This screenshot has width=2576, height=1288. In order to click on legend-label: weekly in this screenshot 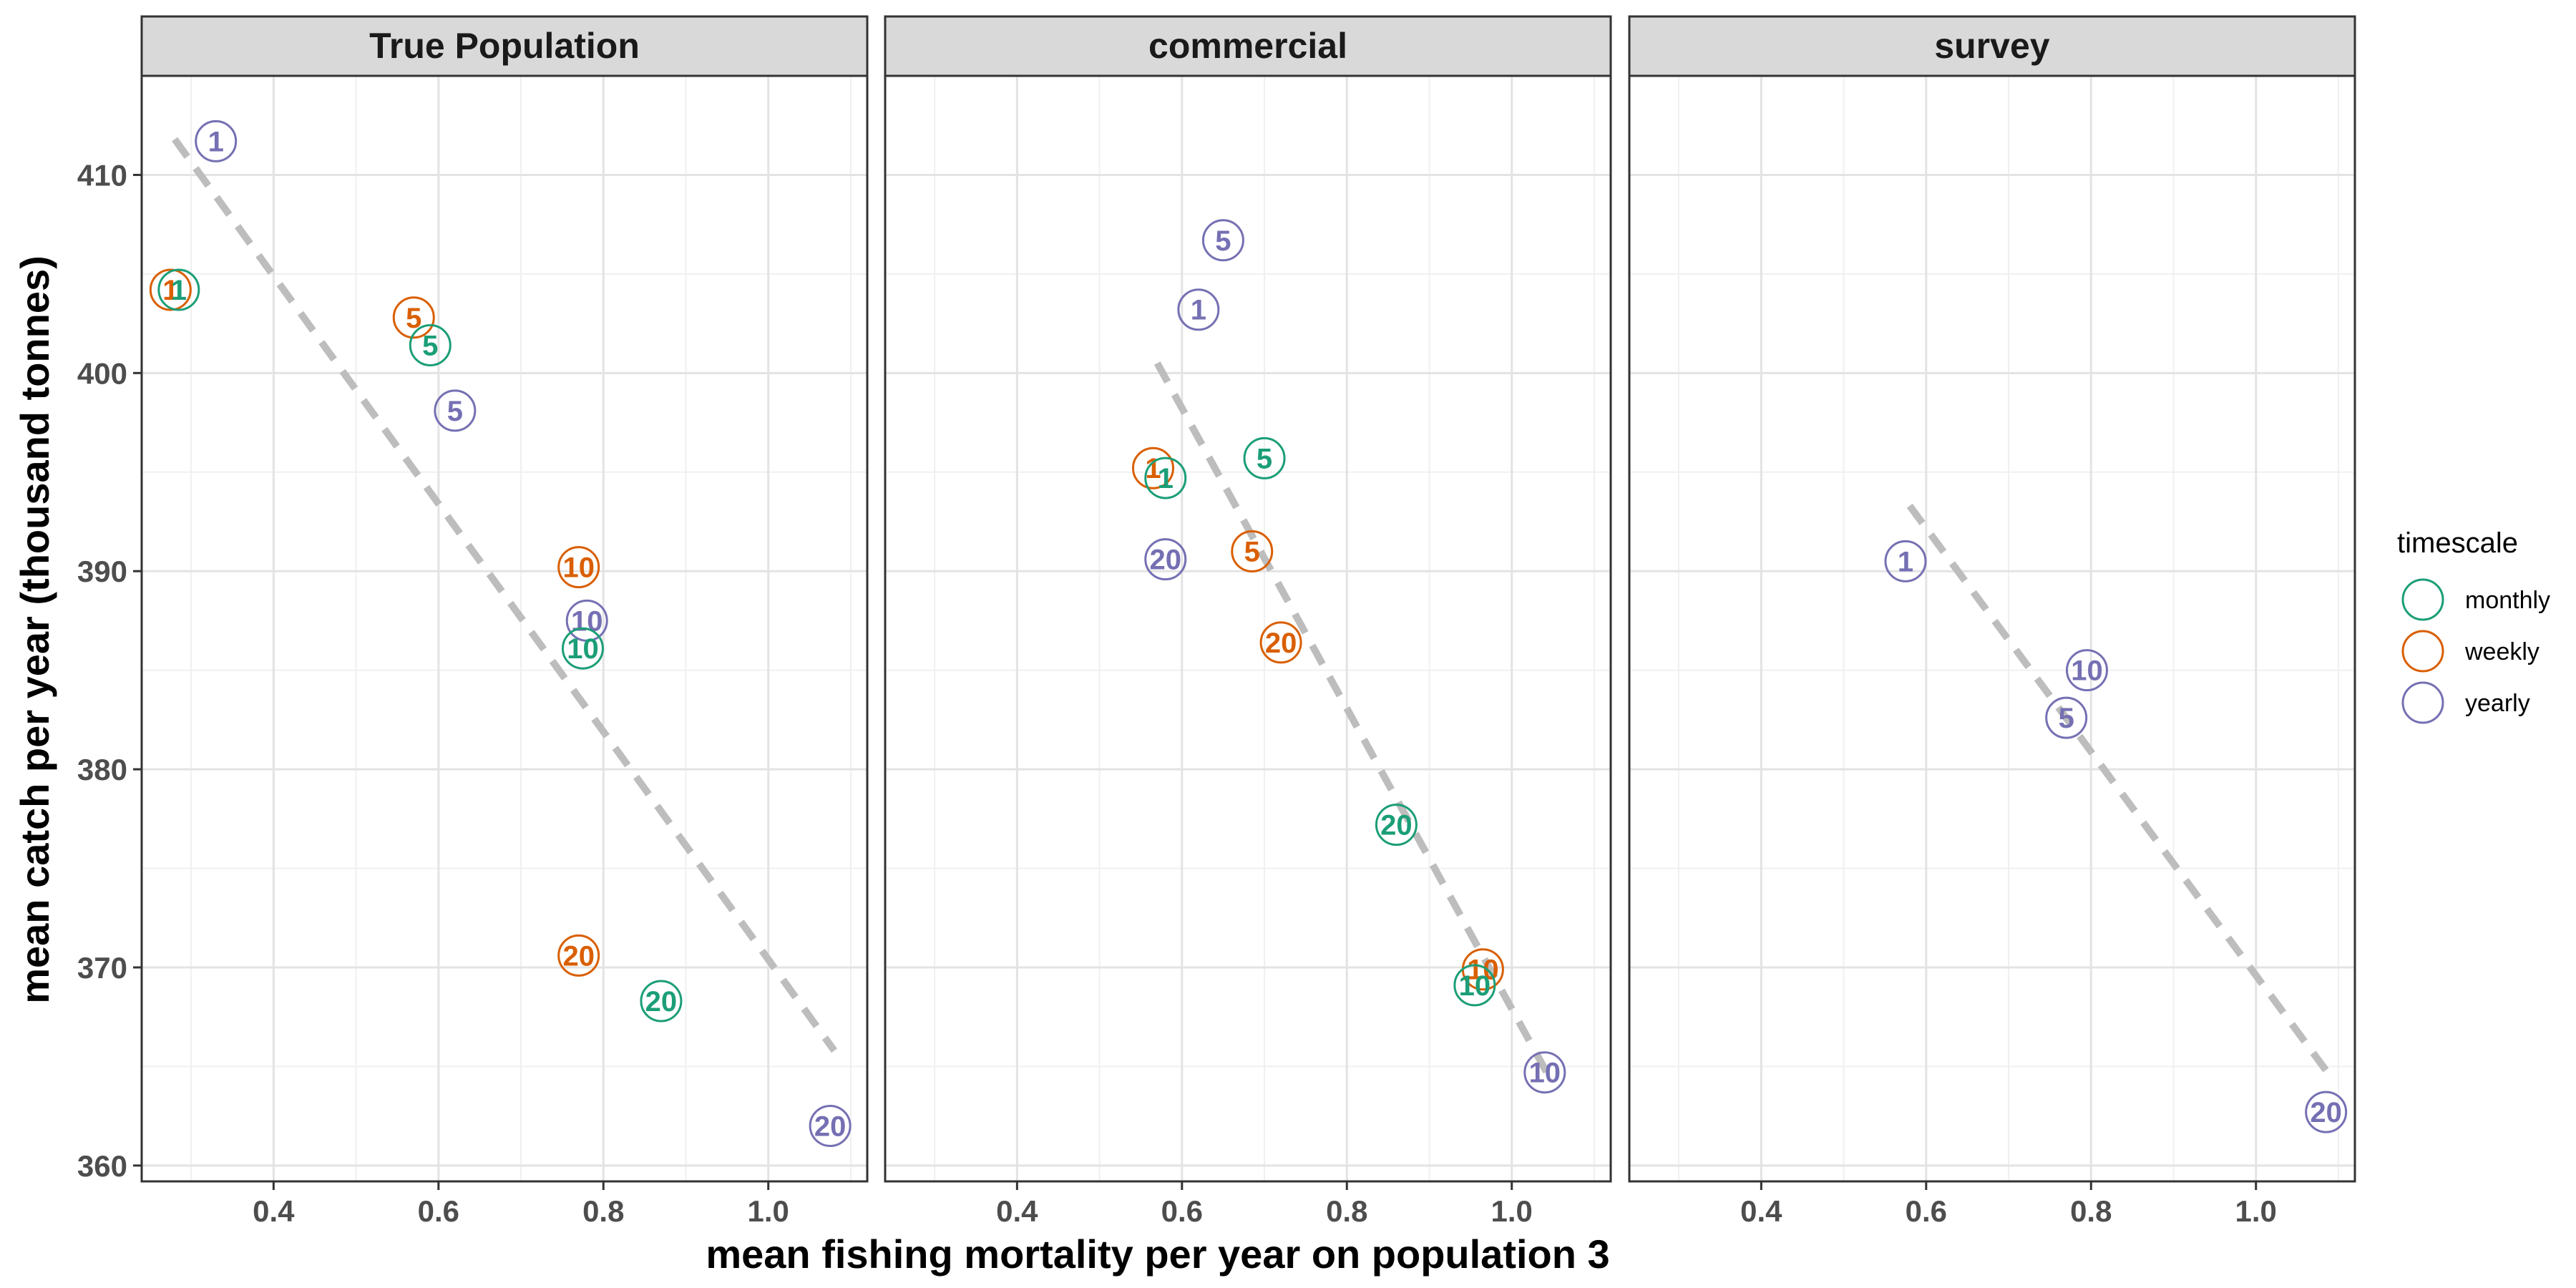, I will do `click(2502, 651)`.